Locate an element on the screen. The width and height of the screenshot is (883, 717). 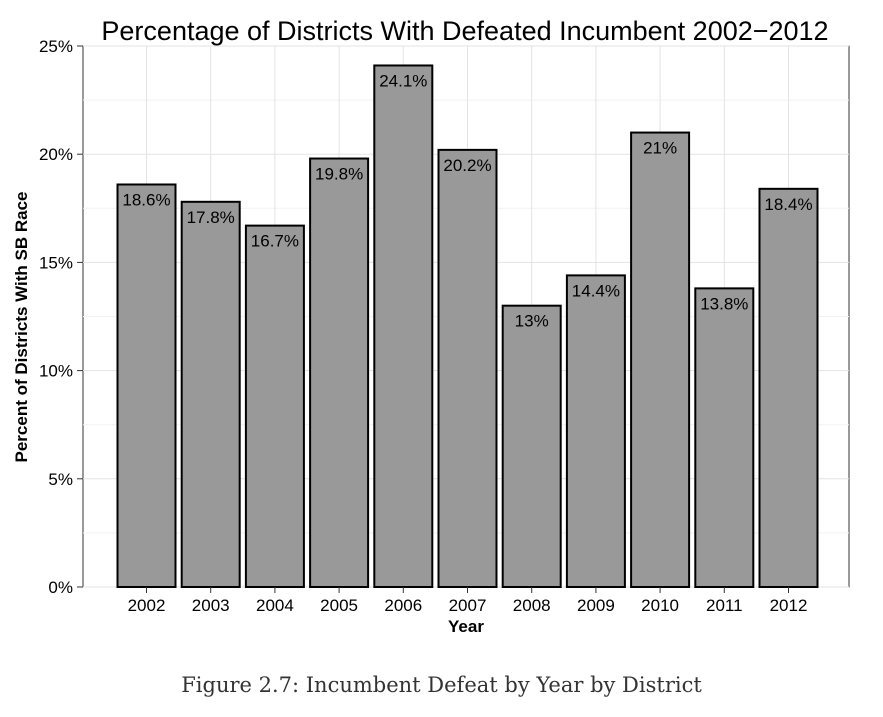
x-tick-label: 2006 is located at coordinates (403, 605).